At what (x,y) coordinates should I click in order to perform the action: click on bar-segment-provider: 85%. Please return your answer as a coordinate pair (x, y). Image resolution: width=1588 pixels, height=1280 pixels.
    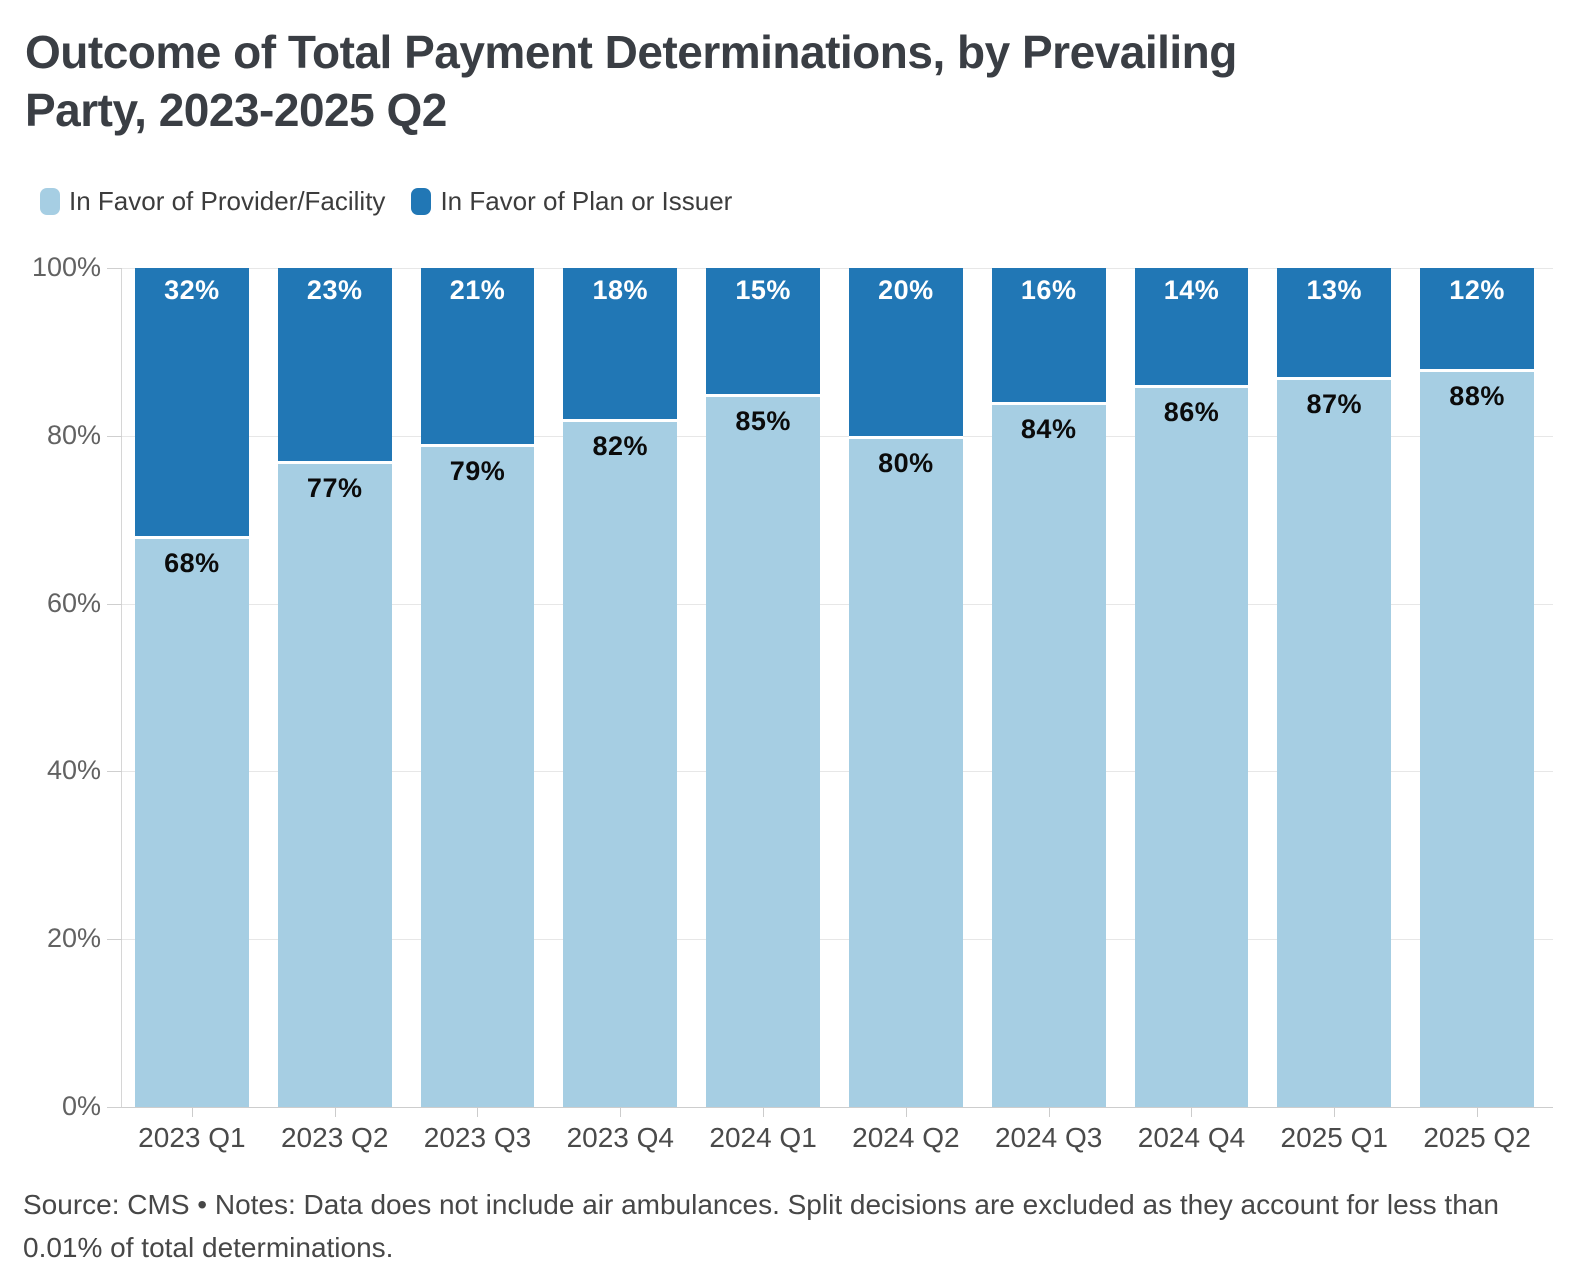
    Looking at the image, I should click on (763, 750).